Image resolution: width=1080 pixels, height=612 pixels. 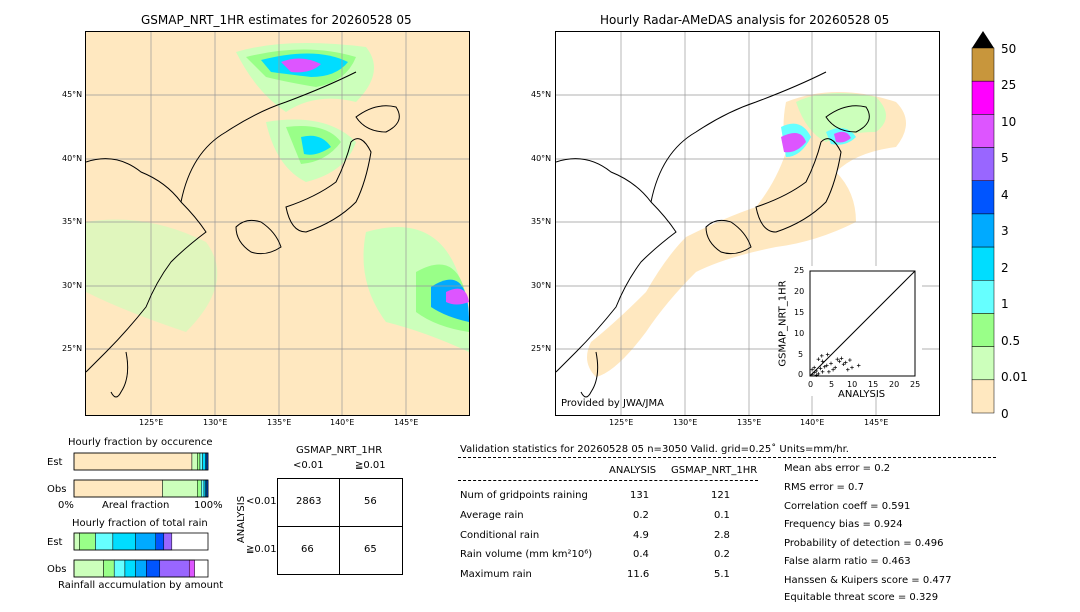 I want to click on left-map-title: GSMAP_NRT_1HR estimates for 20260528 05, so click(x=276, y=20).